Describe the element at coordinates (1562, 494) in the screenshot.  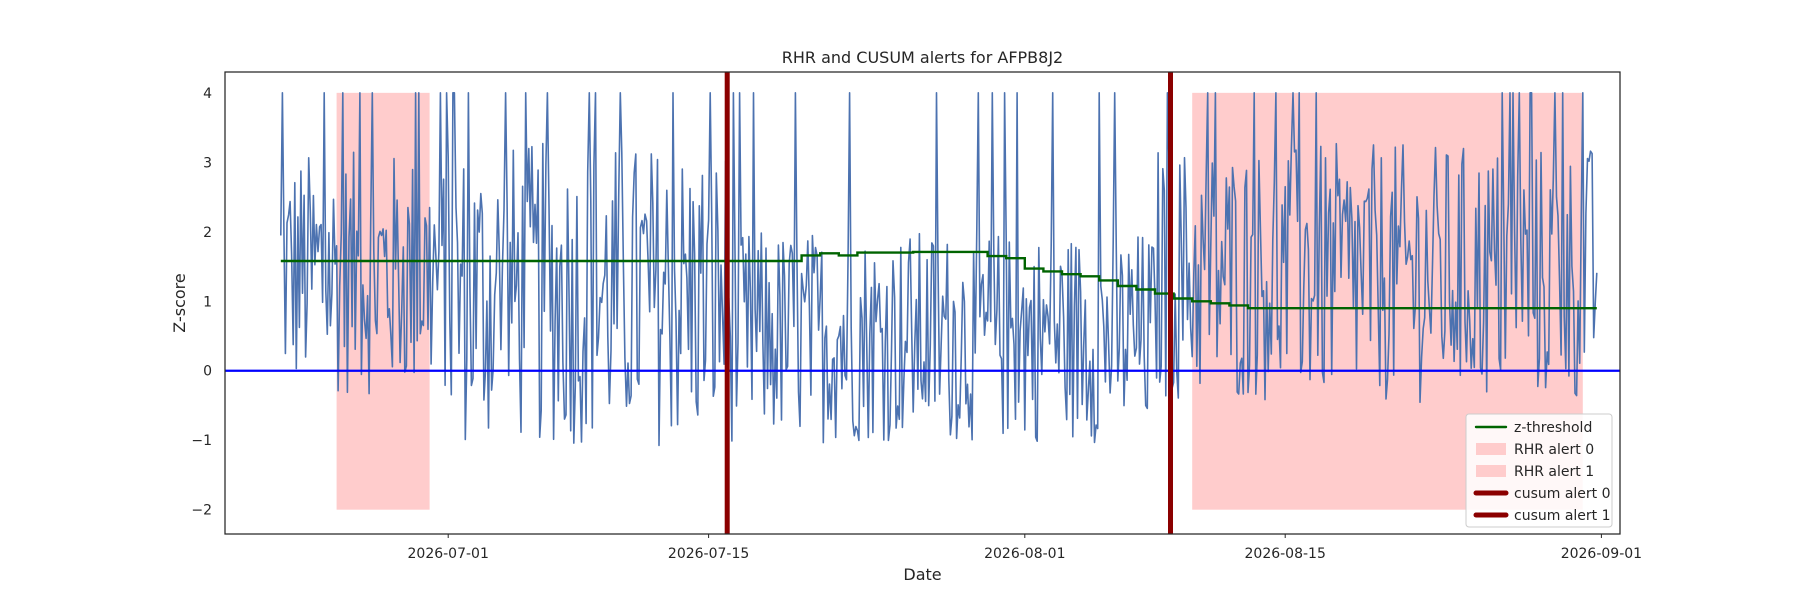
I see `legend-label: cusum alert 0` at that location.